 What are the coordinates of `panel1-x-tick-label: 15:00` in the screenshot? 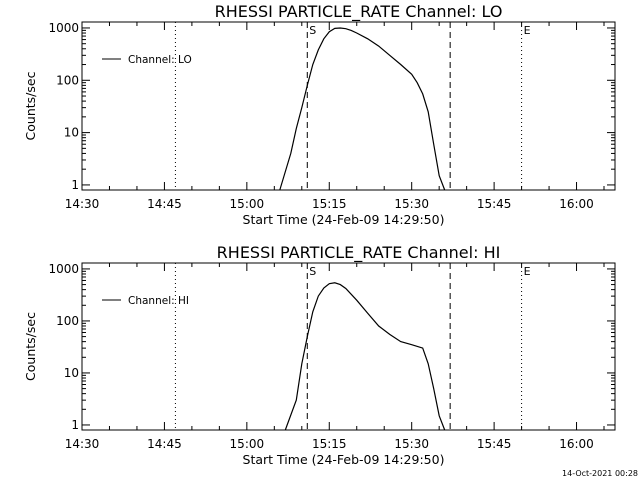 It's located at (247, 204).